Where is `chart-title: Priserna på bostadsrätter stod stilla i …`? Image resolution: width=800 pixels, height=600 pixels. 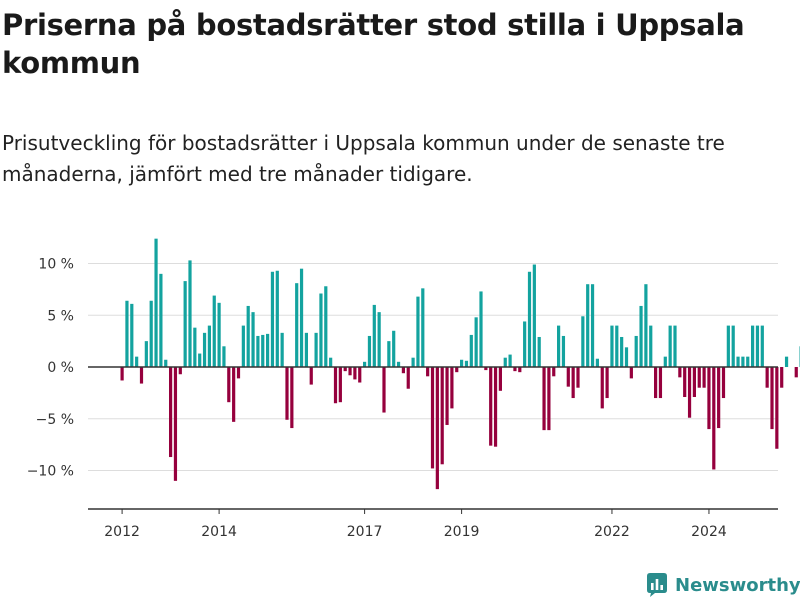
chart-title: Priserna på bostadsrätter stod stilla i … is located at coordinates (373, 44).